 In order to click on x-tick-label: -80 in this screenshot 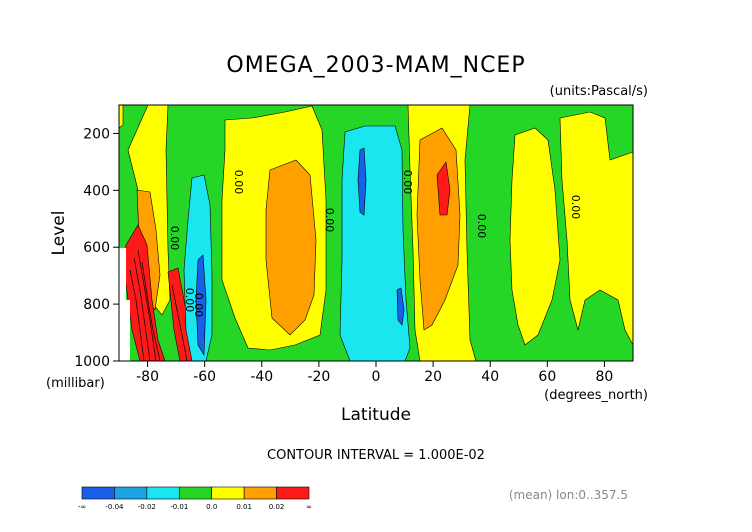, I will do `click(147, 377)`.